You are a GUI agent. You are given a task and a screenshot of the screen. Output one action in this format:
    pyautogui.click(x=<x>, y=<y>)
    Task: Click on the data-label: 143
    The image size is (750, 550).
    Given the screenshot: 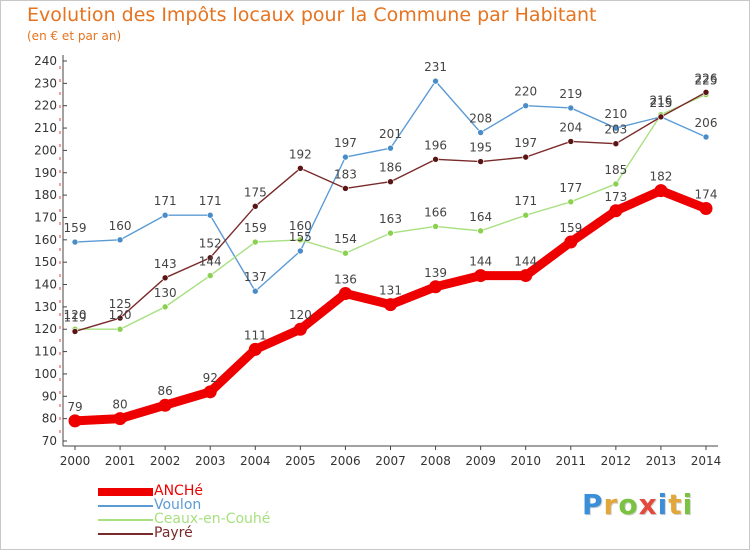 What is the action you would take?
    pyautogui.click(x=165, y=264)
    